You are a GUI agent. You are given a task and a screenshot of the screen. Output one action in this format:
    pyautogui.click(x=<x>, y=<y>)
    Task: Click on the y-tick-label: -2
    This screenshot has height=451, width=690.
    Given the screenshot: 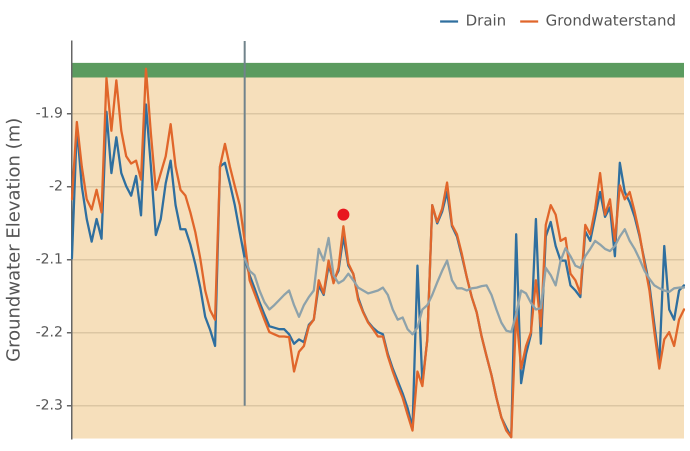 What is the action you would take?
    pyautogui.click(x=55, y=186)
    